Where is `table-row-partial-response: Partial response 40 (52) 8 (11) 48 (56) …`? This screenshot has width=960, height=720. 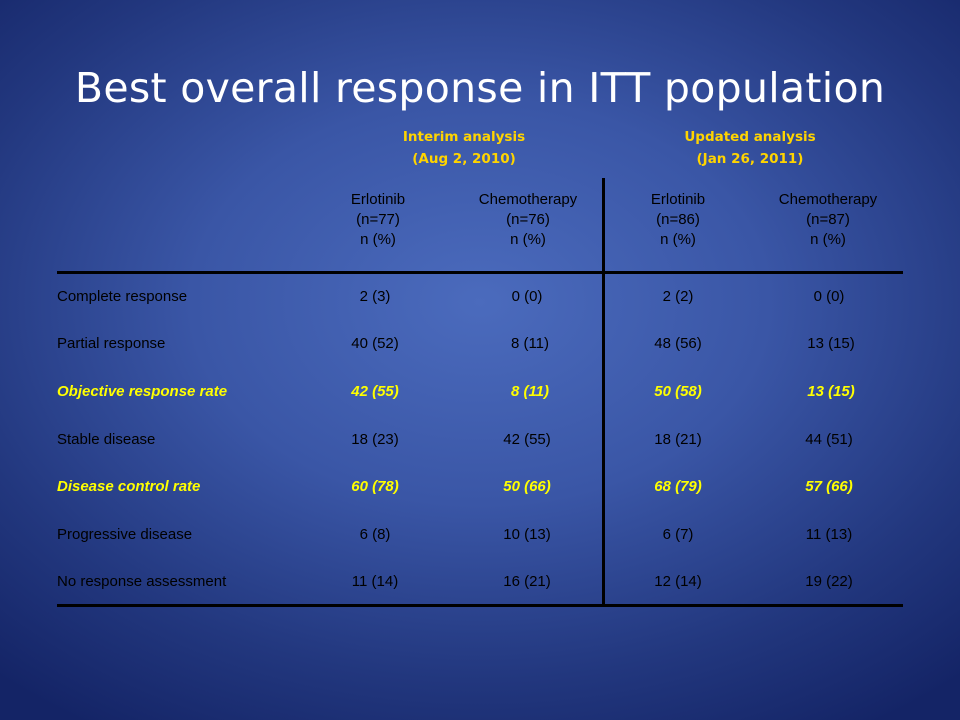 table-row-partial-response: Partial response 40 (52) 8 (11) 48 (56) … is located at coordinates (480, 346).